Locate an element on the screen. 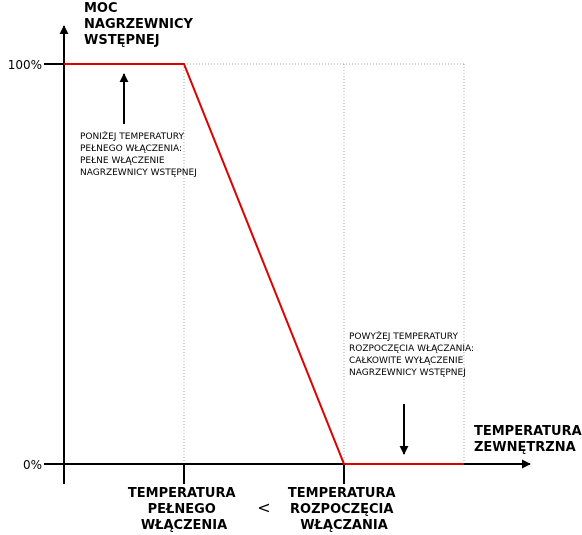 The width and height of the screenshot is (582, 535). y-axis-title-line: MOC is located at coordinates (101, 8).